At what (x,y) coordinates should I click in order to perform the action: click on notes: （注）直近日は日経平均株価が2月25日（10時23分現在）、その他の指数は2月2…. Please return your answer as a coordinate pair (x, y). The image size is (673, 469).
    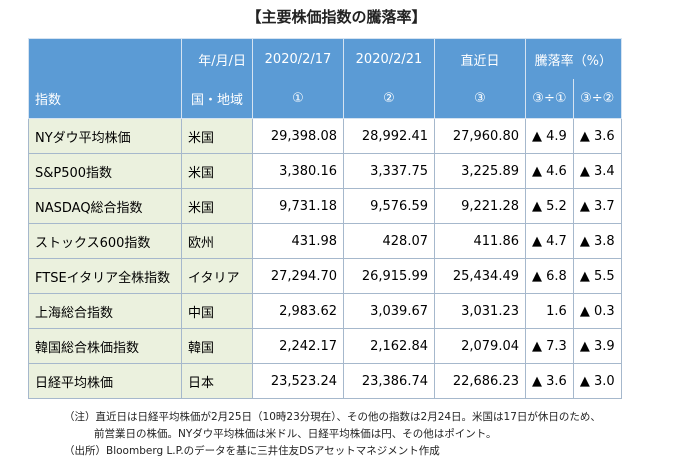
    Looking at the image, I should click on (332, 434).